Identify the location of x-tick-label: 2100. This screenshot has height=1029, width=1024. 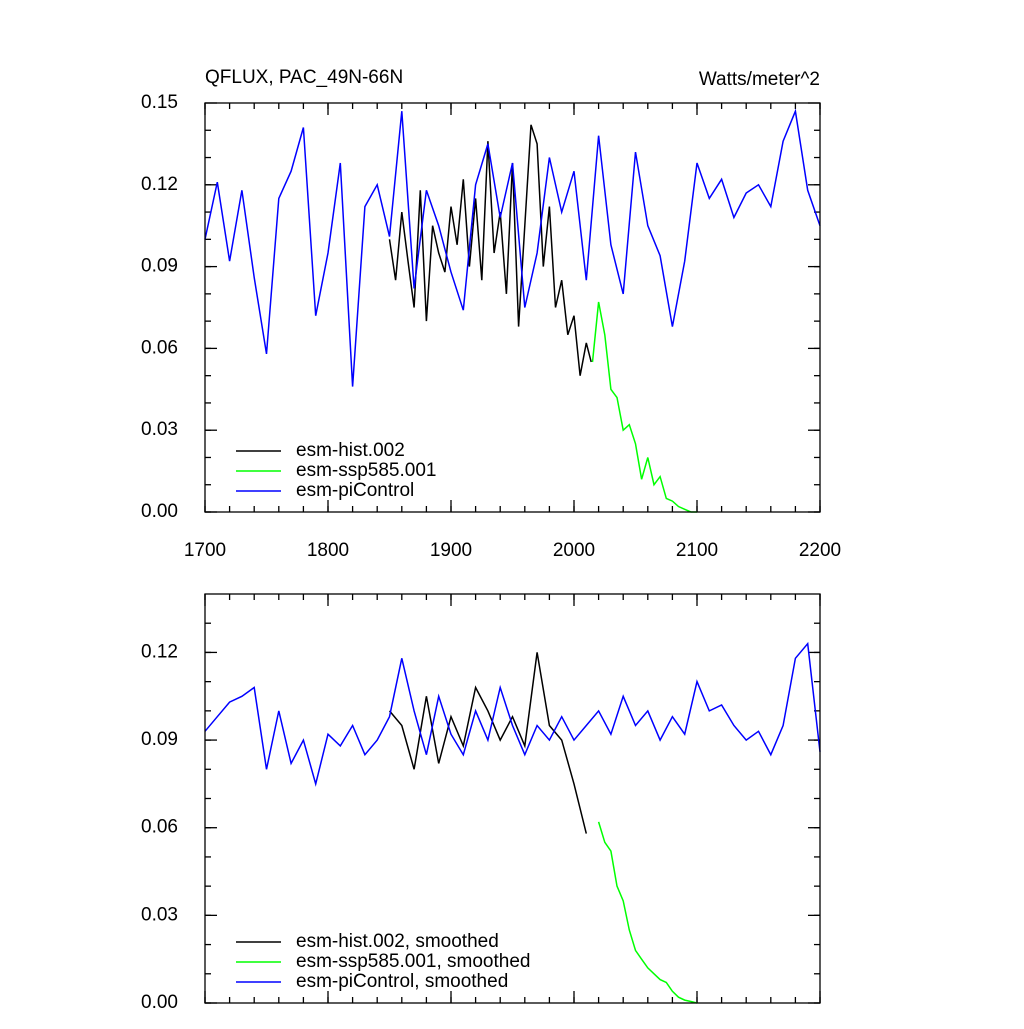
(697, 550).